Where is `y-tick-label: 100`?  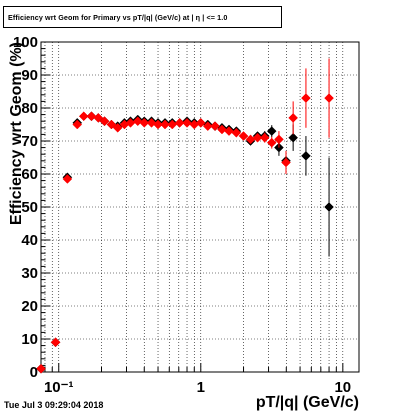
y-tick-label: 100 is located at coordinates (25, 42).